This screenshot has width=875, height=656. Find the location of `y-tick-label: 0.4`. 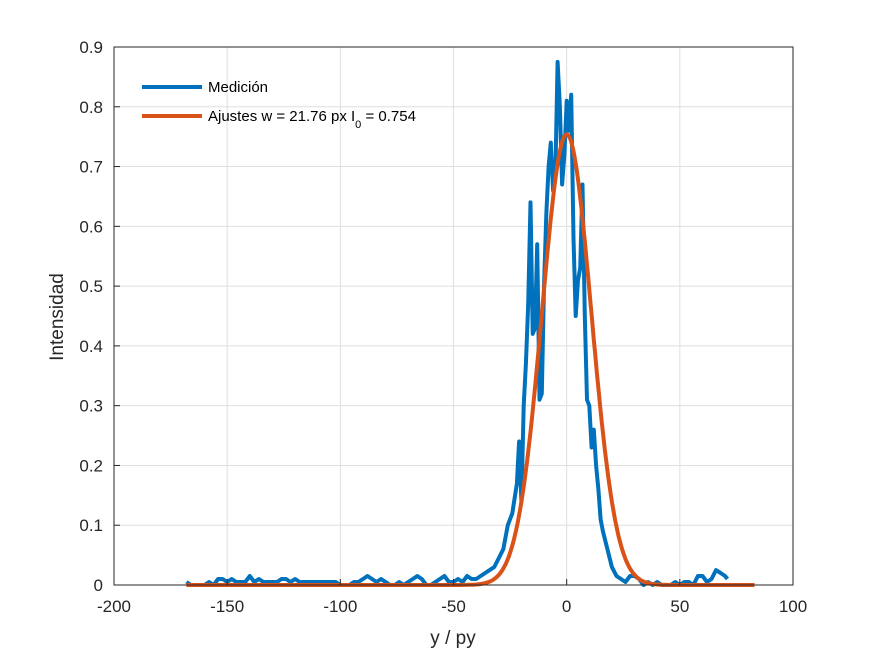

y-tick-label: 0.4 is located at coordinates (91, 346).